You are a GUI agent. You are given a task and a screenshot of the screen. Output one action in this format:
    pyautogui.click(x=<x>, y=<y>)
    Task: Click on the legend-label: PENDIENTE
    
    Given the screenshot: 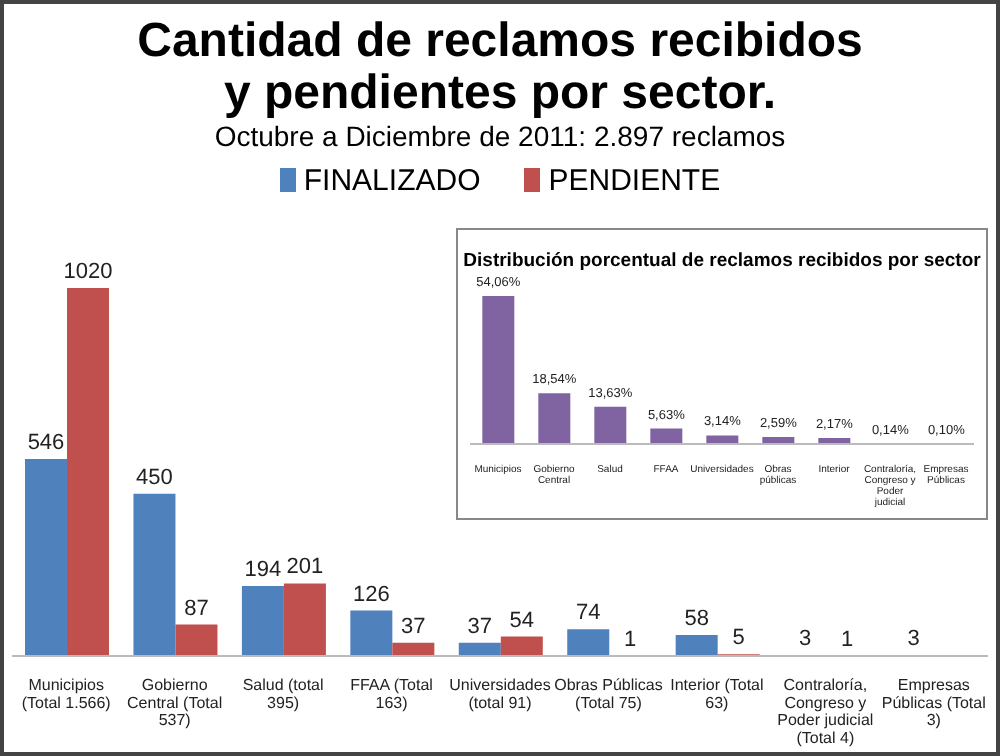 What is the action you would take?
    pyautogui.click(x=634, y=180)
    